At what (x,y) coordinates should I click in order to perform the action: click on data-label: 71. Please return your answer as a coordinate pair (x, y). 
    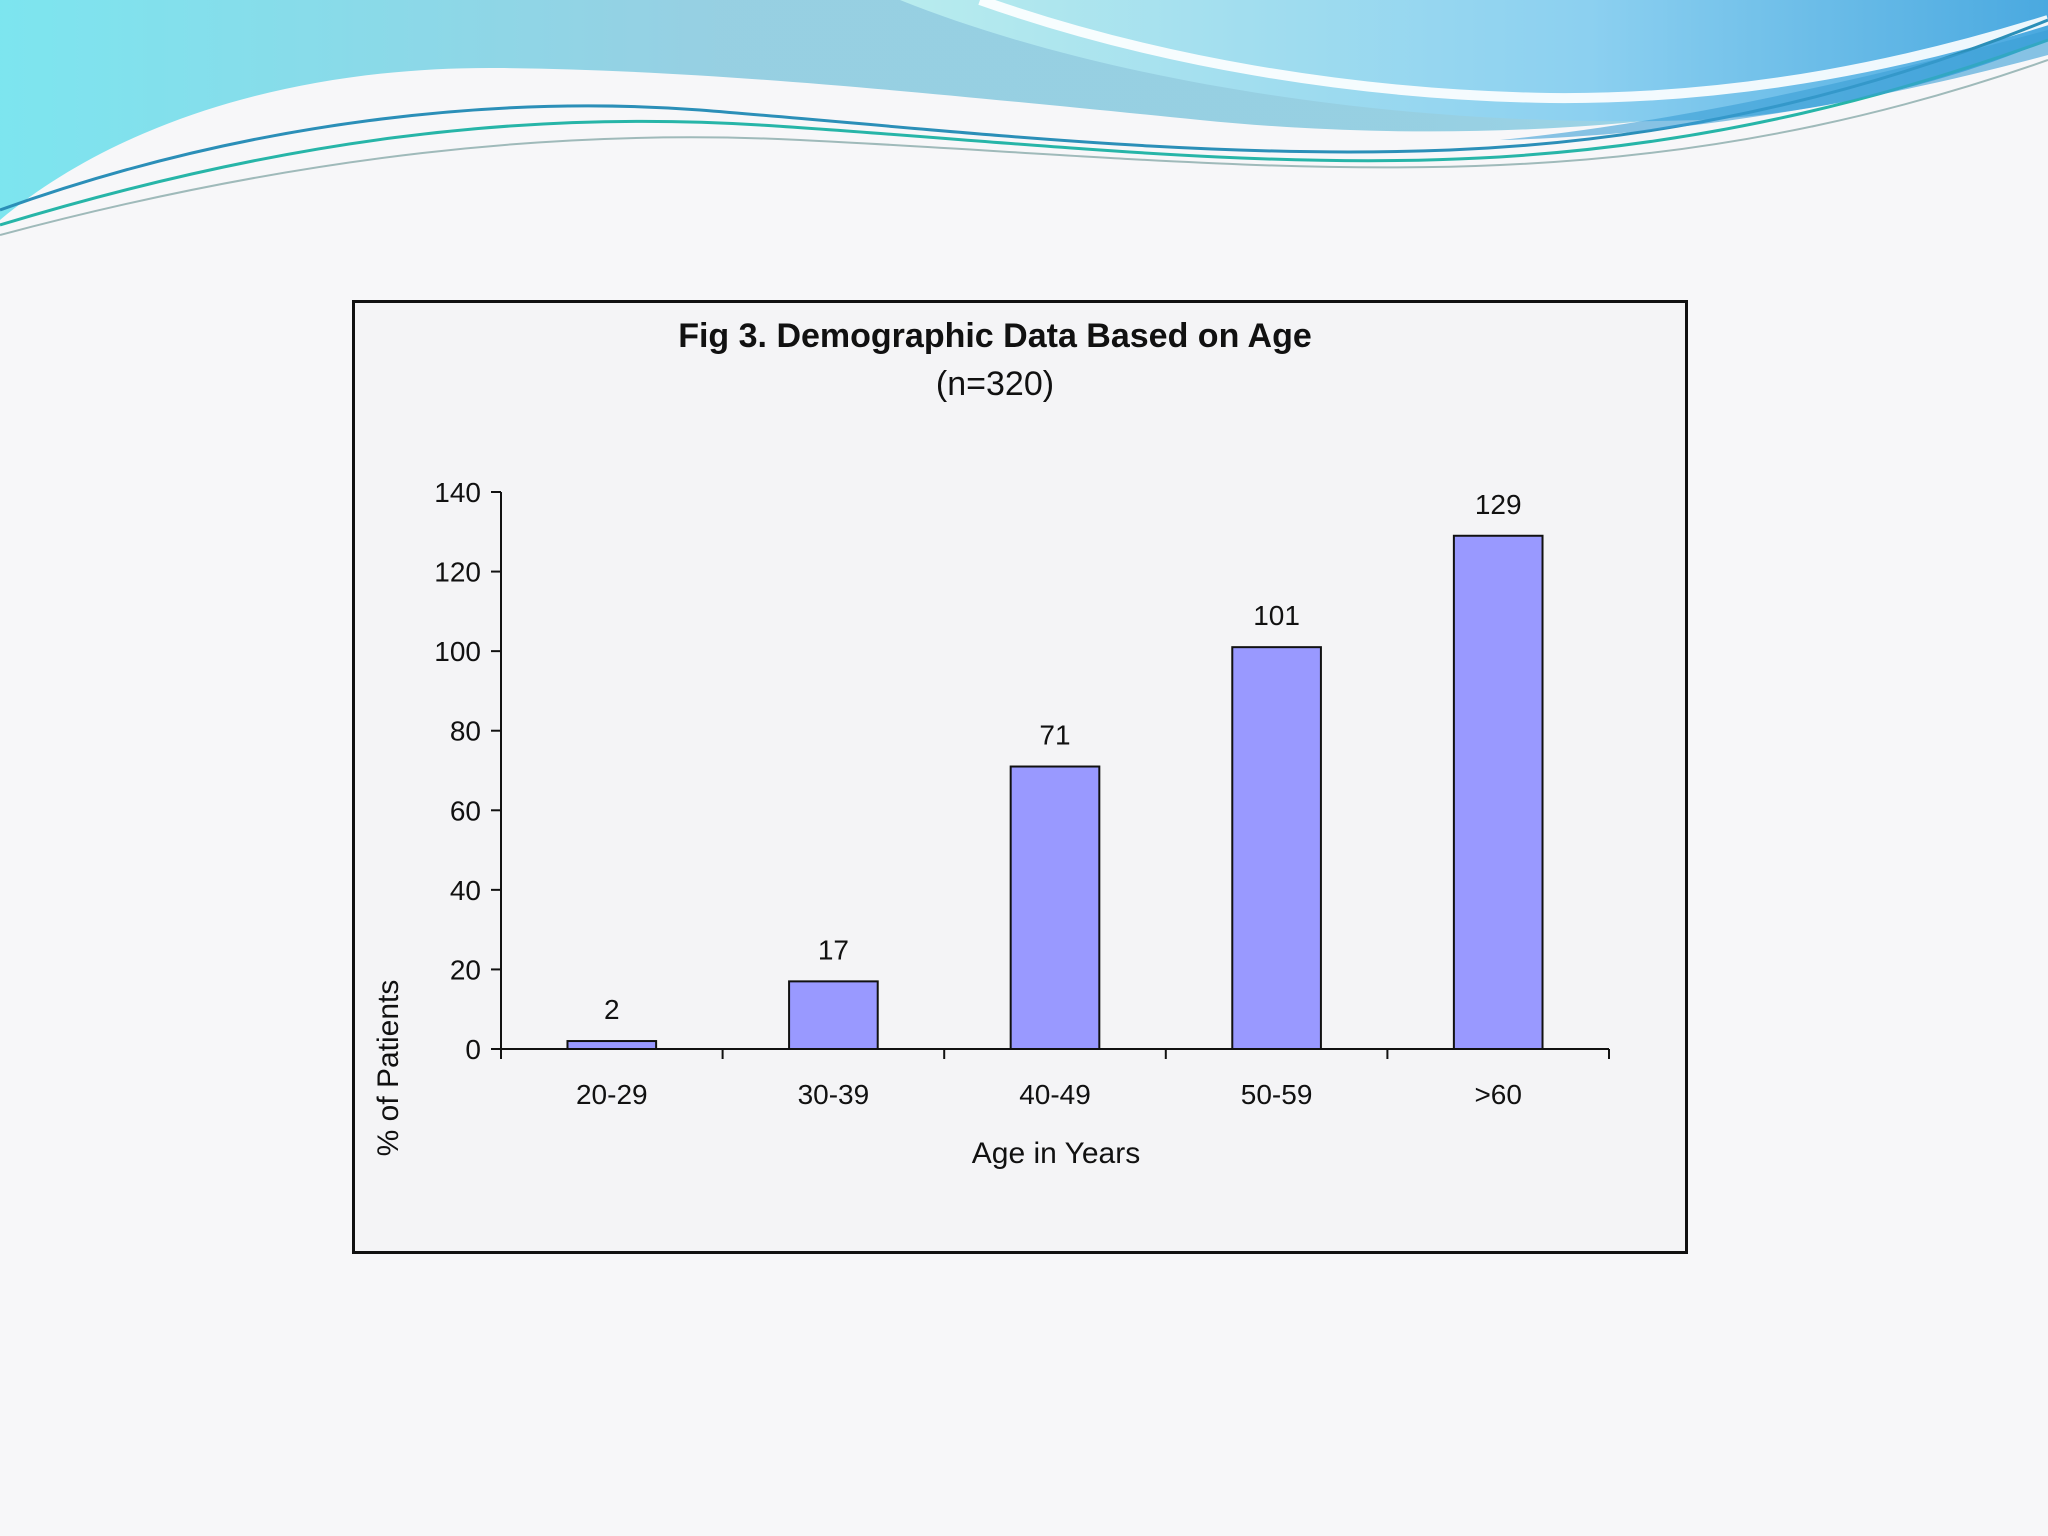
    Looking at the image, I should click on (1054, 735).